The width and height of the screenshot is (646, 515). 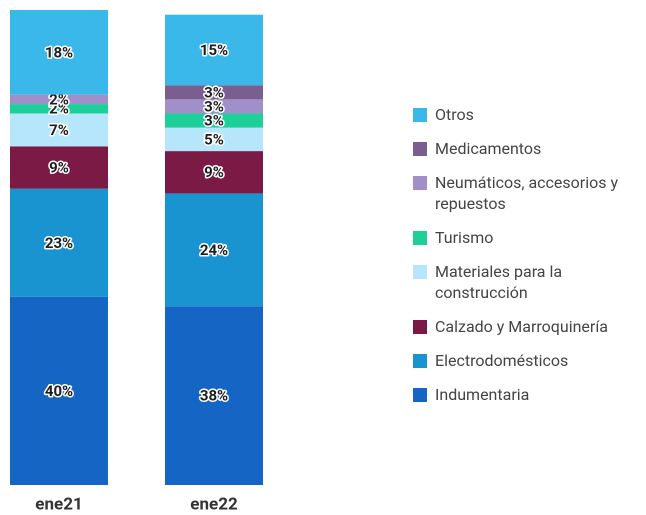 What do you see at coordinates (499, 282) in the screenshot?
I see `legend-label: Materiales para la construcción` at bounding box center [499, 282].